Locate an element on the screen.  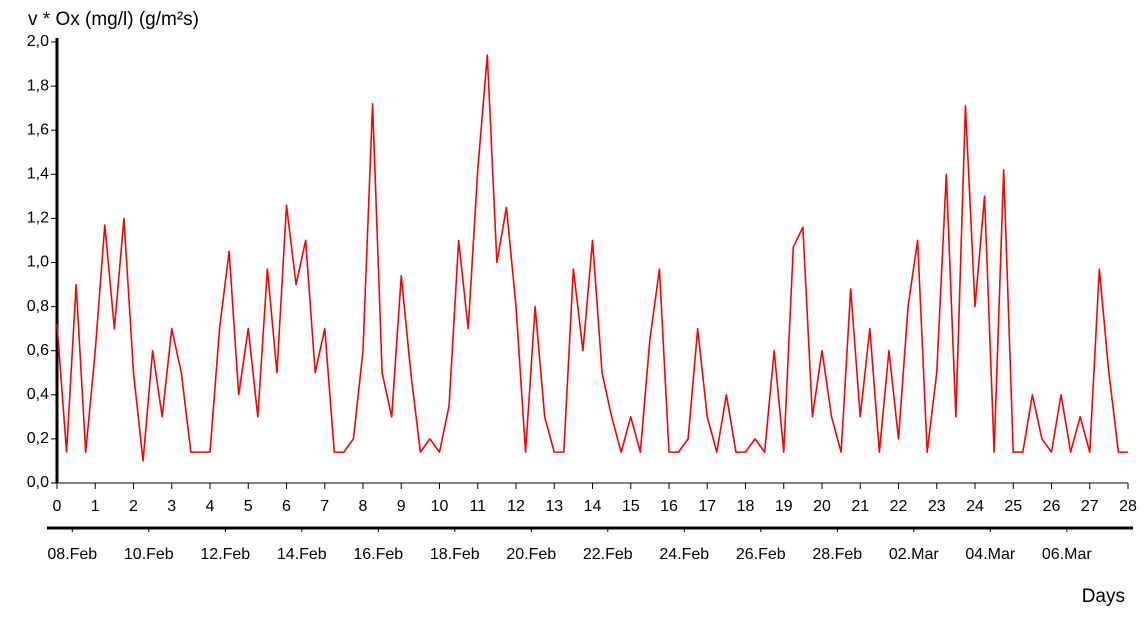
date-tick-label: 24.Feb is located at coordinates (684, 554).